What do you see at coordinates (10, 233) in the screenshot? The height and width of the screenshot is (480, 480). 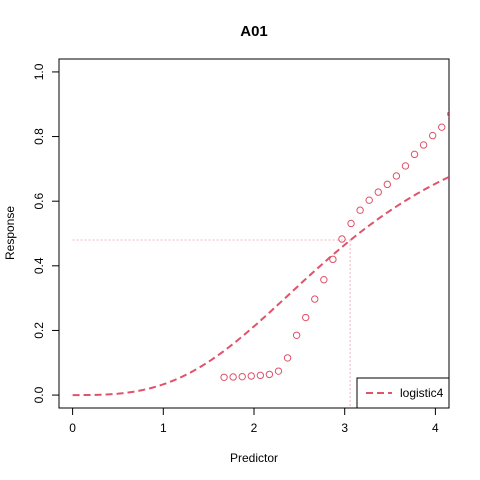 I see `y-axis-label: Response` at bounding box center [10, 233].